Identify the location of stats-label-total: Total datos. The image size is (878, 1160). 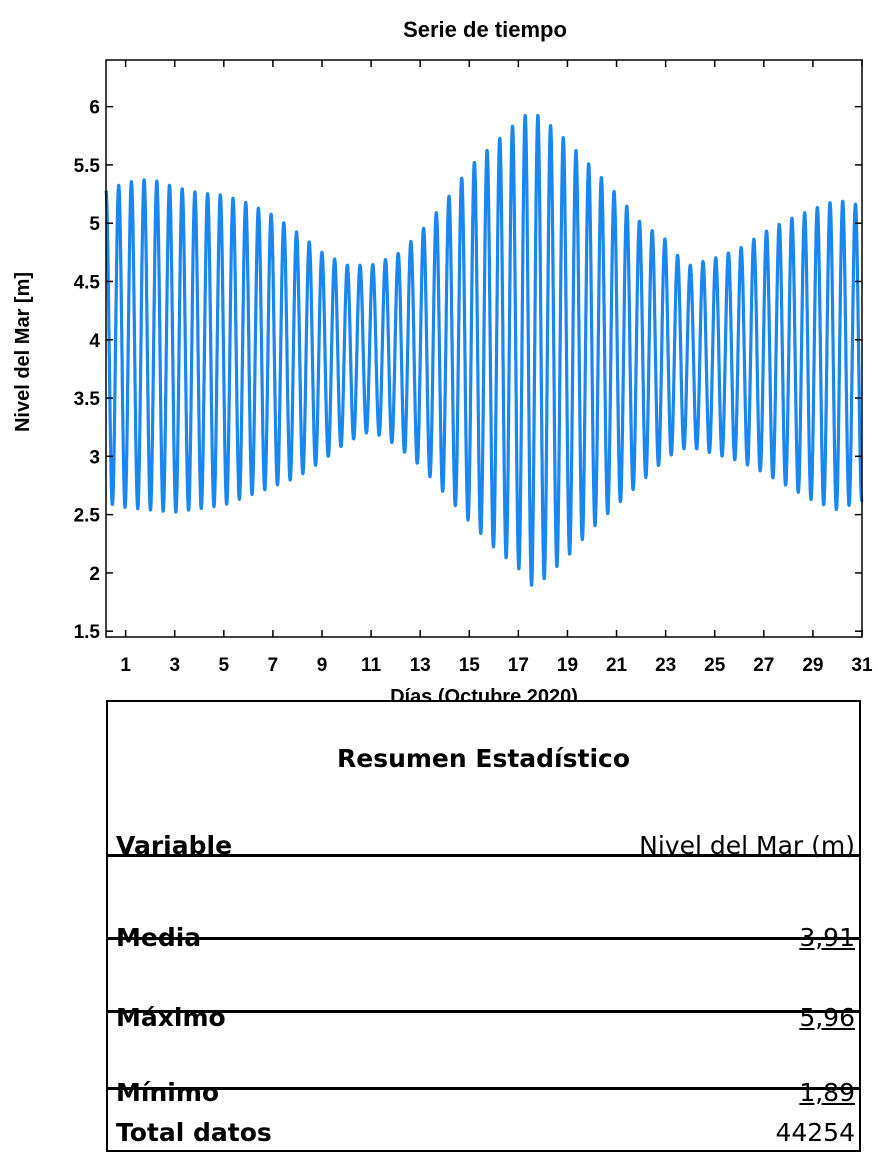
(194, 1132).